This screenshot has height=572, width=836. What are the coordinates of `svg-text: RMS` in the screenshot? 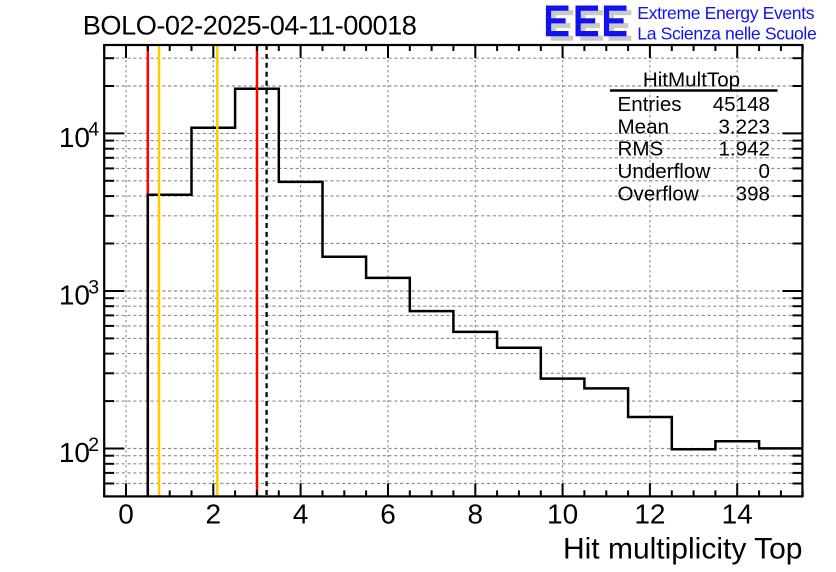 It's located at (641, 149).